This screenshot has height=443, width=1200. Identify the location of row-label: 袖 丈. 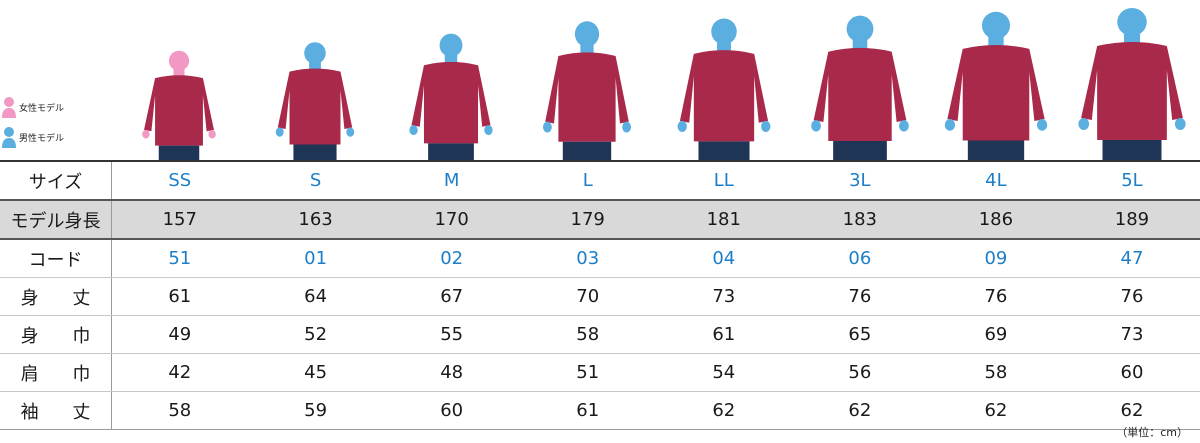
(56, 410).